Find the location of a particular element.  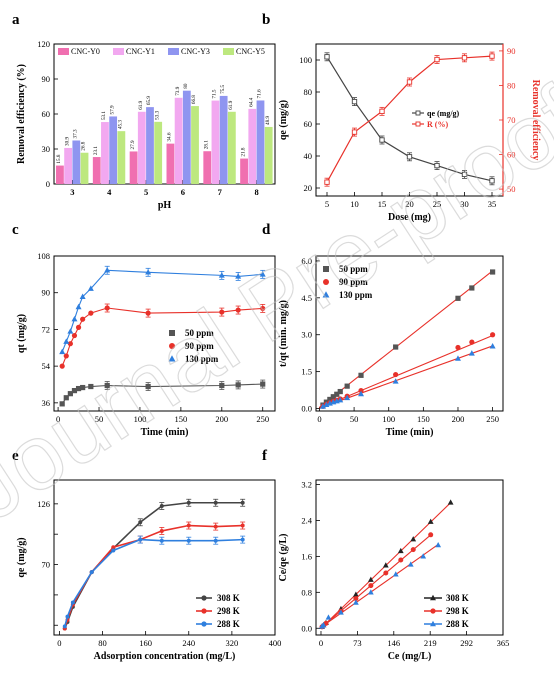

y-axis-label: Removal efficiency (%) is located at coordinates (21, 114).